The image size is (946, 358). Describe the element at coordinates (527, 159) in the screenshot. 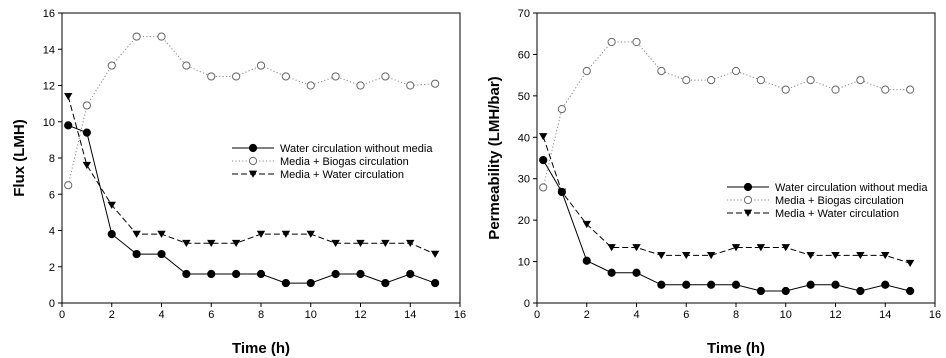

I see `y-ticks: 0 10 20 30 40 50 60 70` at that location.